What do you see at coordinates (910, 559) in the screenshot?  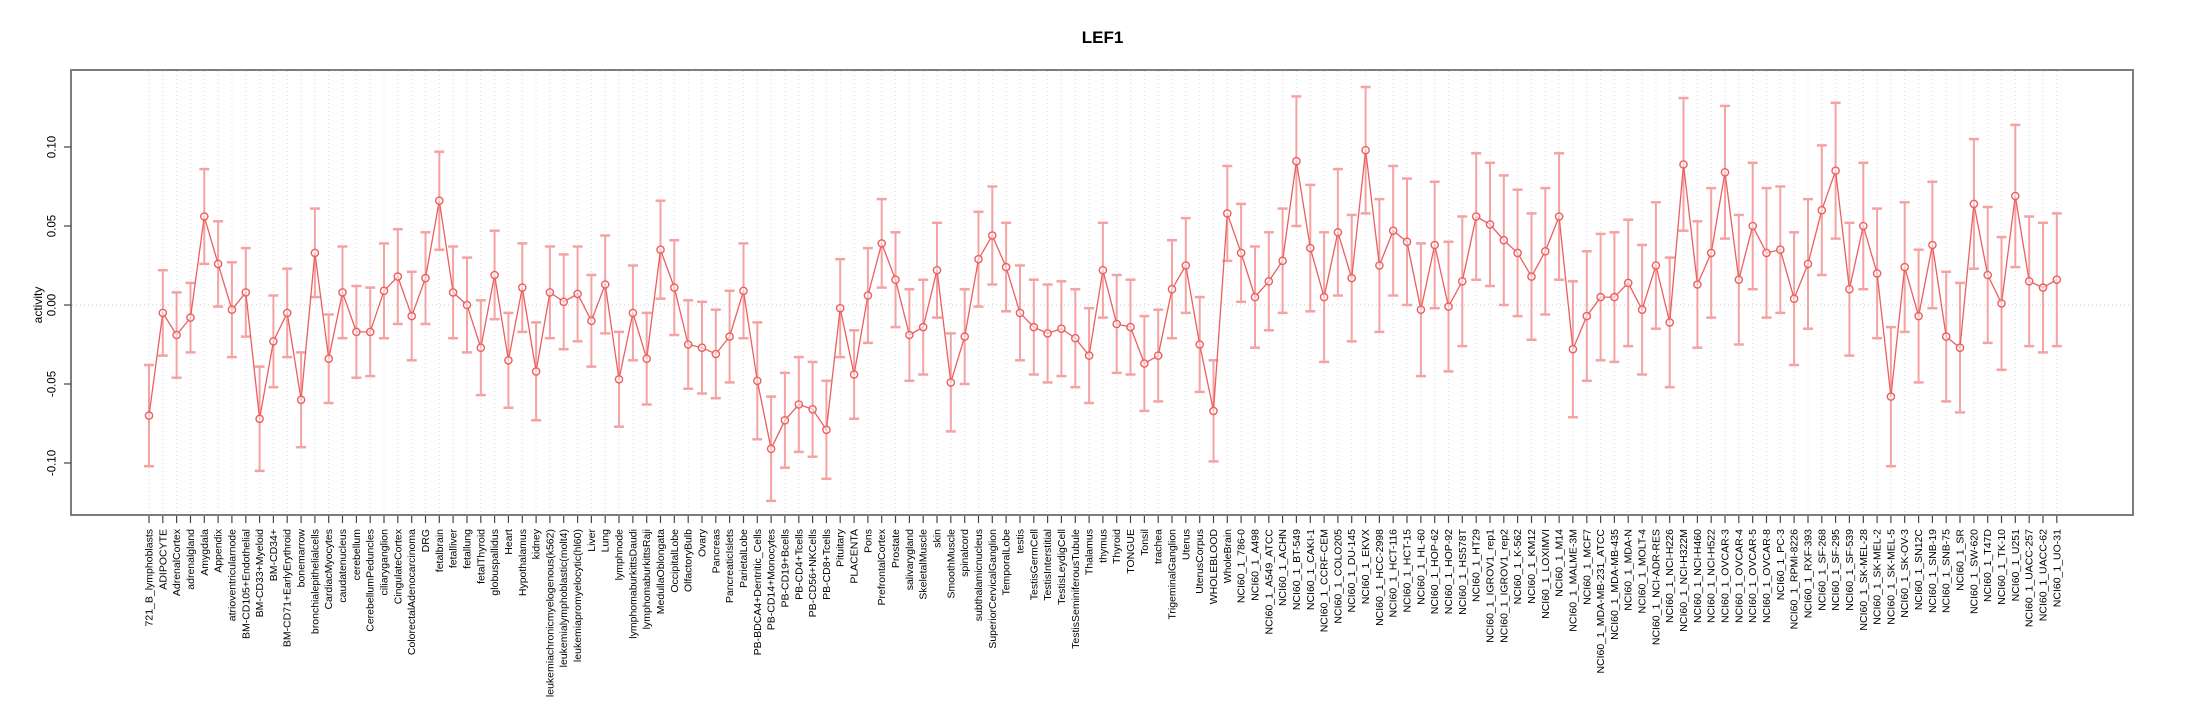 I see `x-tick-label: salivarygland` at bounding box center [910, 559].